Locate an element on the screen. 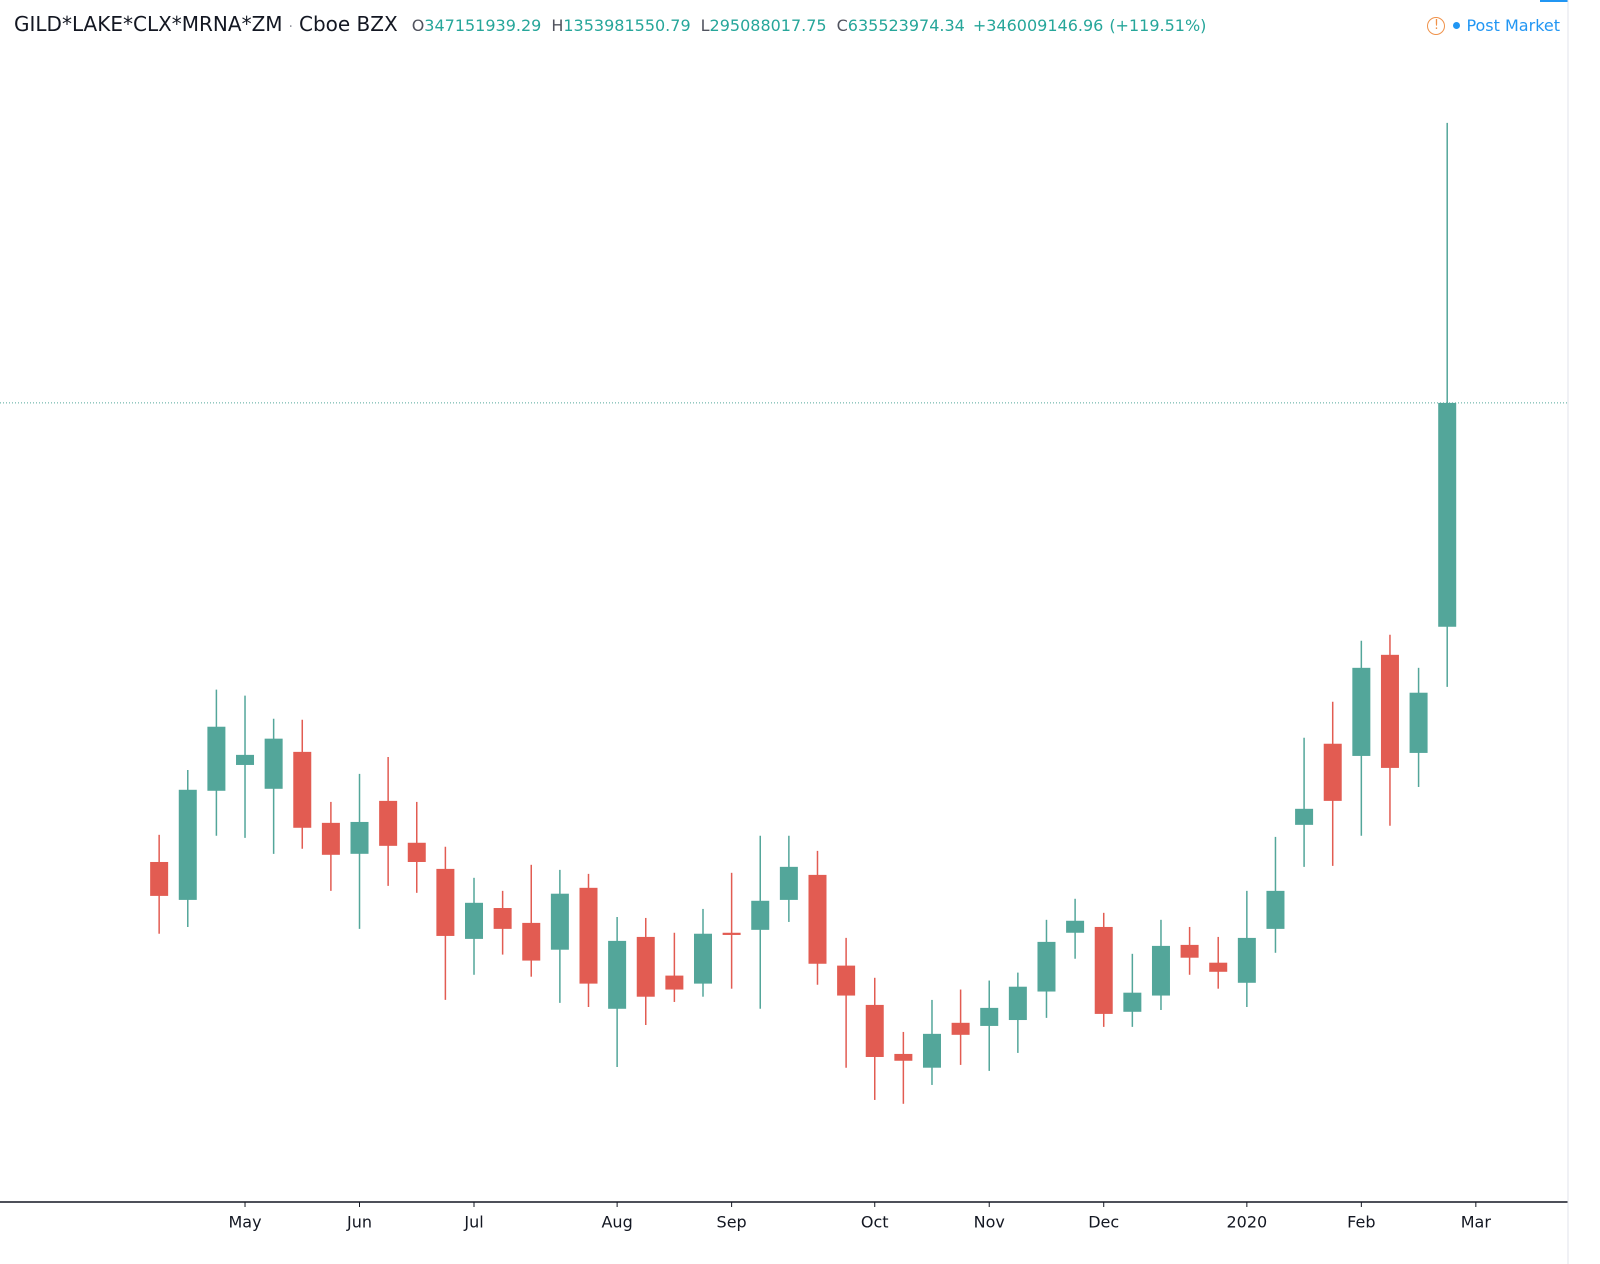 This screenshot has height=1264, width=1600. change: +346009146.96 is located at coordinates (1038, 25).